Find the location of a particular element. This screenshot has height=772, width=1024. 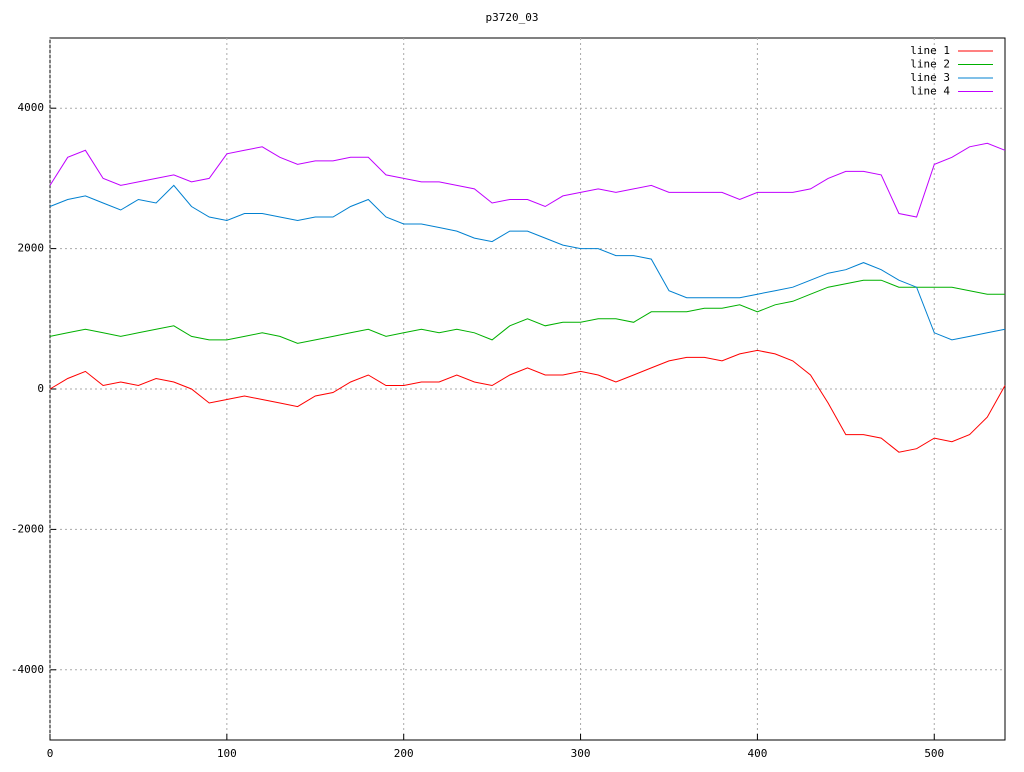

y-tick-label: 2000 is located at coordinates (31, 248).